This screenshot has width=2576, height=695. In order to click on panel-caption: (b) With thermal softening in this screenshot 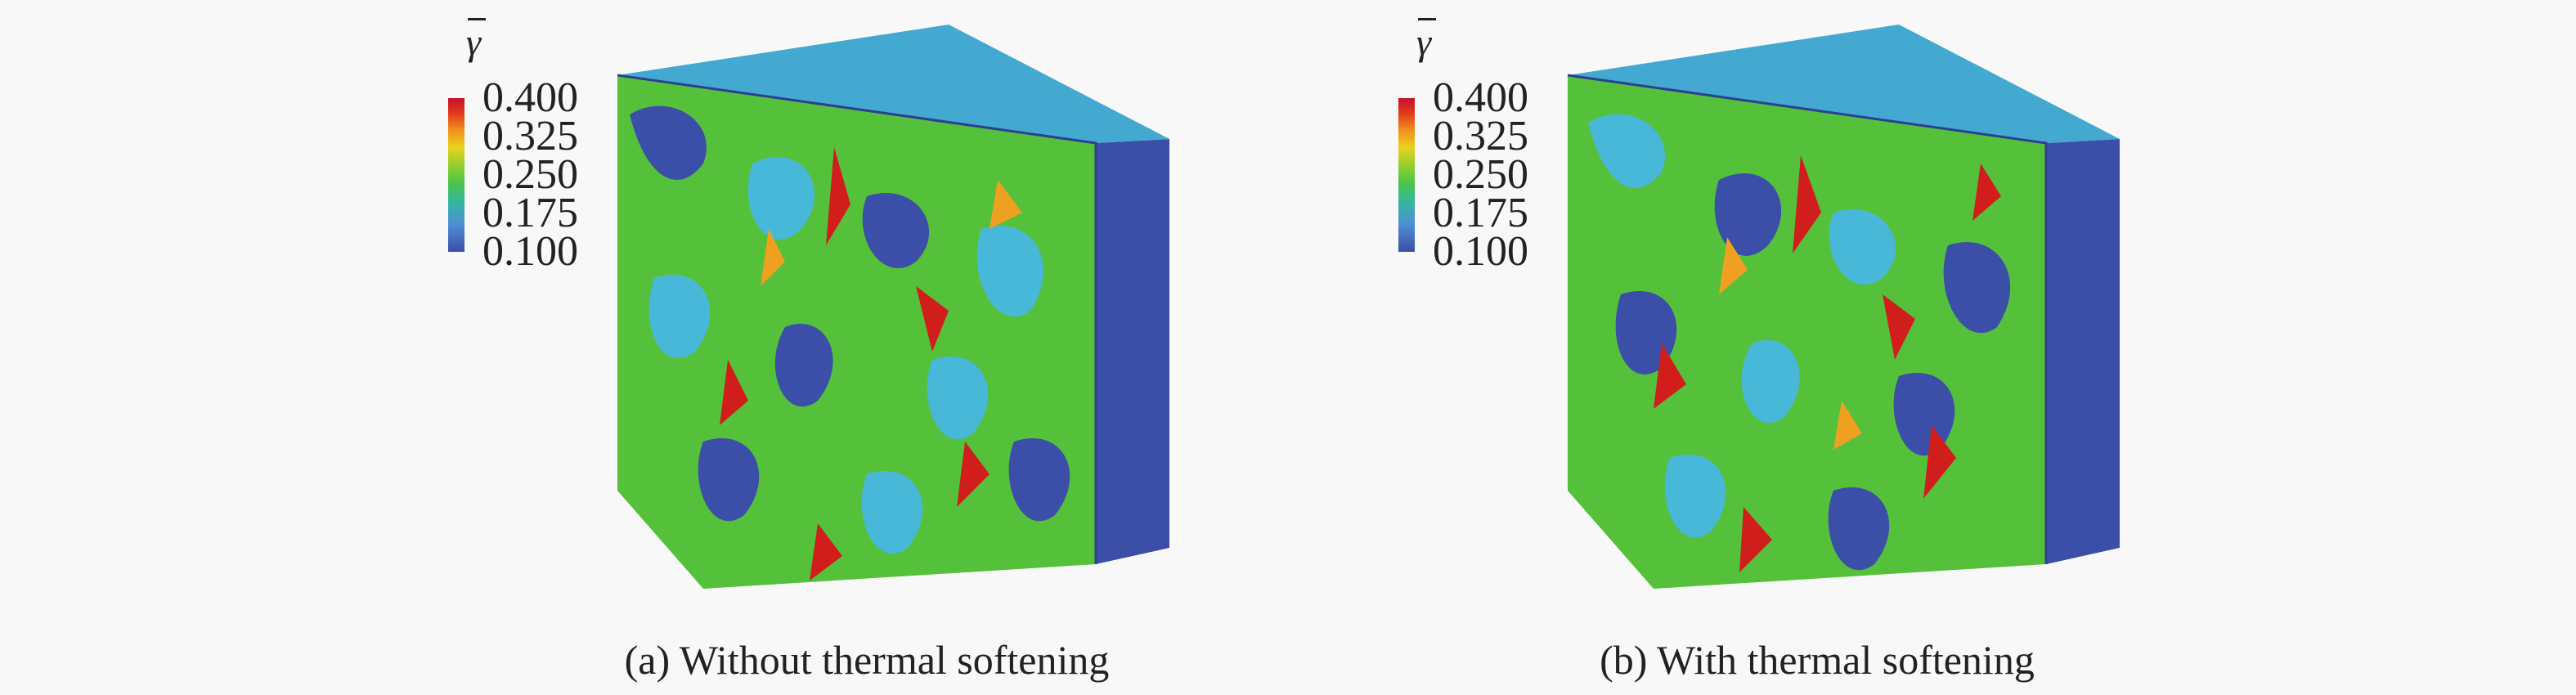, I will do `click(1817, 660)`.